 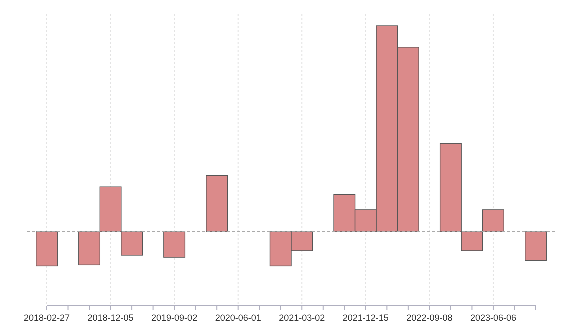 What do you see at coordinates (302, 318) in the screenshot?
I see `x-tick-label: 2021-03-02` at bounding box center [302, 318].